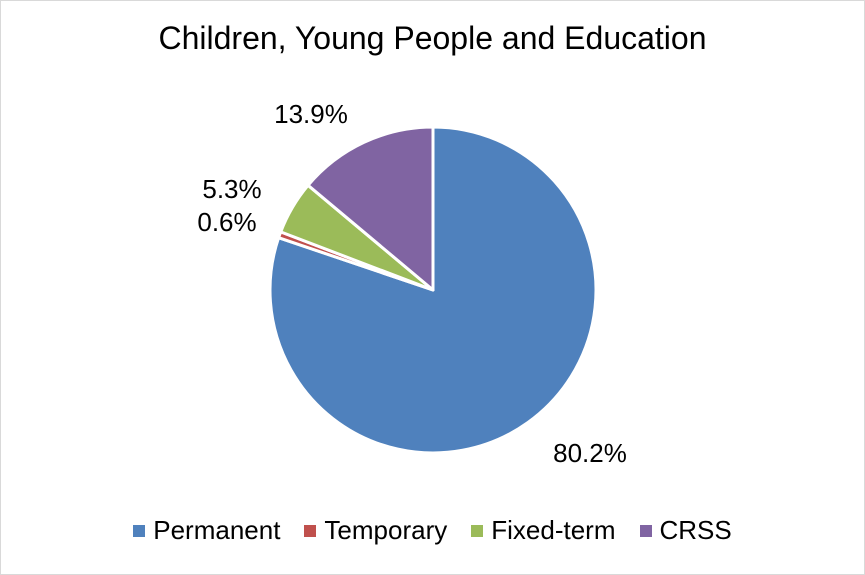 The image size is (865, 575). I want to click on legend-item-permanent: Permanent, so click(206, 530).